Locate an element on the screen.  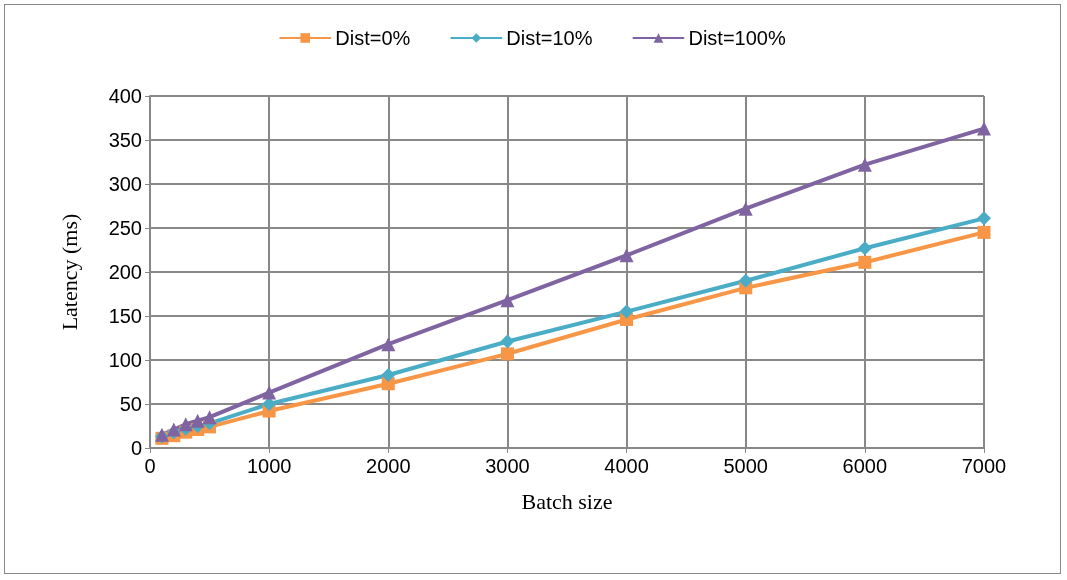
y-tick-label: 350 is located at coordinates (125, 140).